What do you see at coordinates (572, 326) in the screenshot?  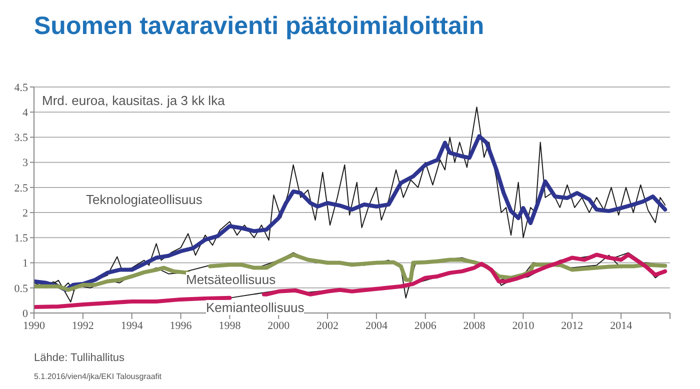 I see `x-tick-label: 2012` at bounding box center [572, 326].